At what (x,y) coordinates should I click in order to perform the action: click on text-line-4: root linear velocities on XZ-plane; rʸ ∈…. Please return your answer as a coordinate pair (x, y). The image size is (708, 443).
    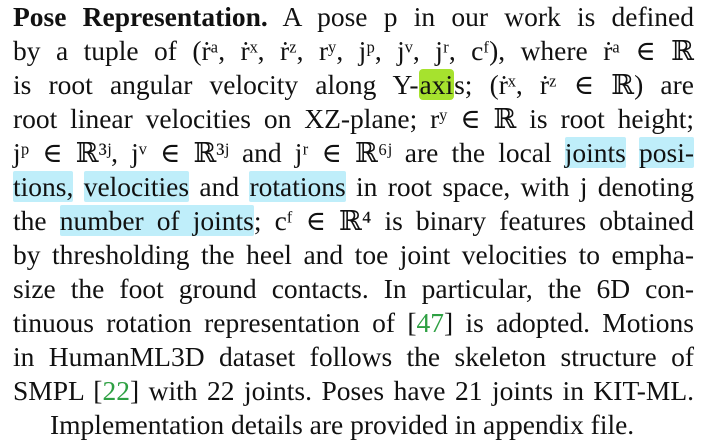
    Looking at the image, I should click on (354, 119).